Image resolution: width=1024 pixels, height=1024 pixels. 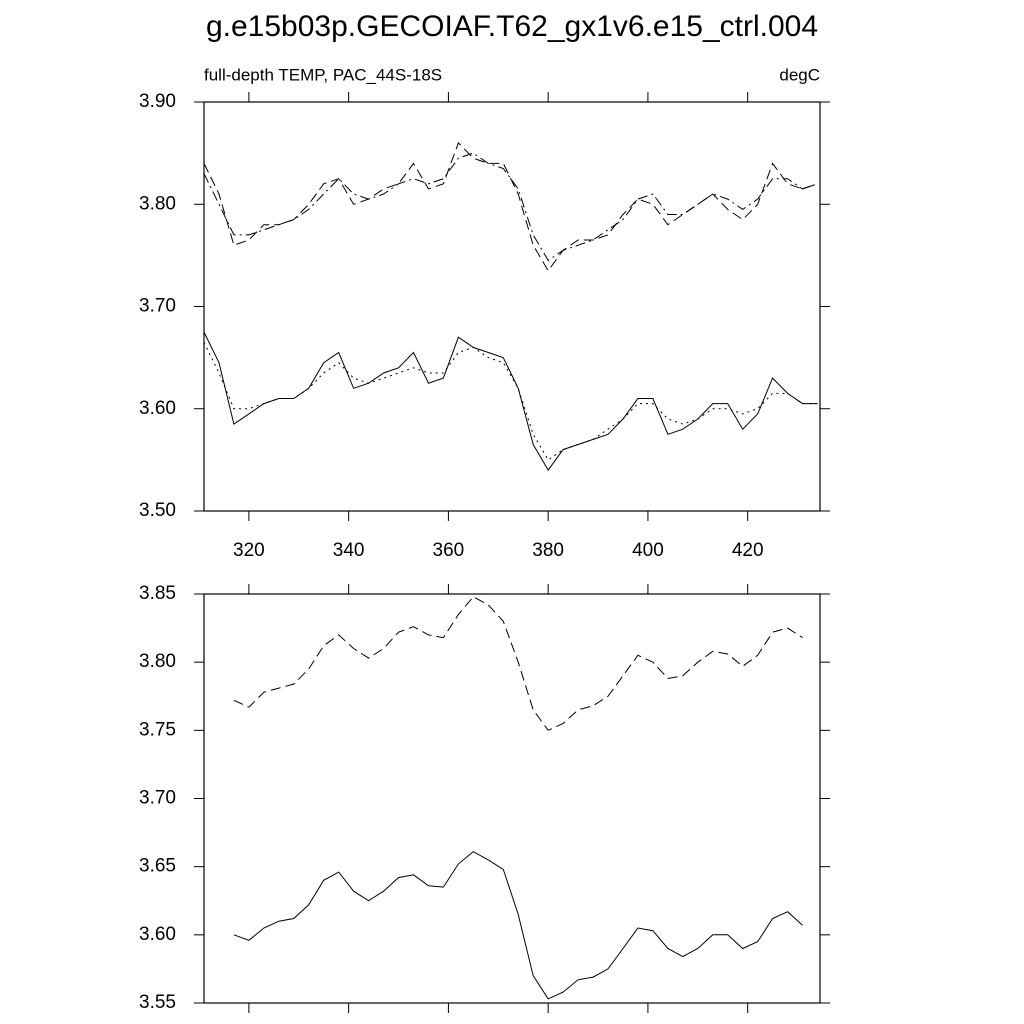 I want to click on subtitle-left: full-depth TEMP, PAC_44S-18S, so click(x=323, y=74).